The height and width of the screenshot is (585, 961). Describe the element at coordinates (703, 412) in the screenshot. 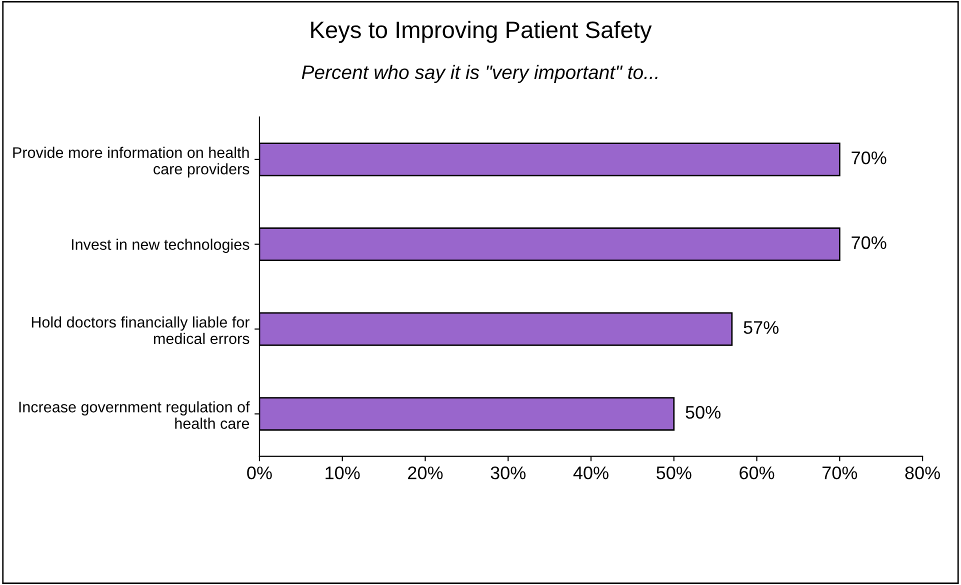

I see `data-label: 50%` at that location.